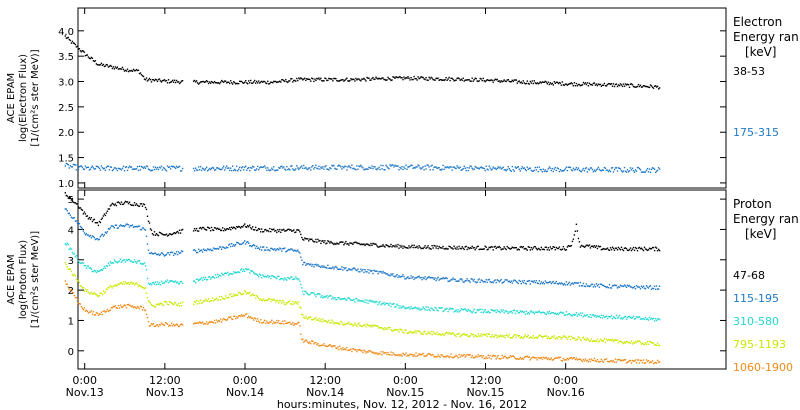 This screenshot has height=410, width=800. I want to click on legend-entry: 1060-1900, so click(763, 367).